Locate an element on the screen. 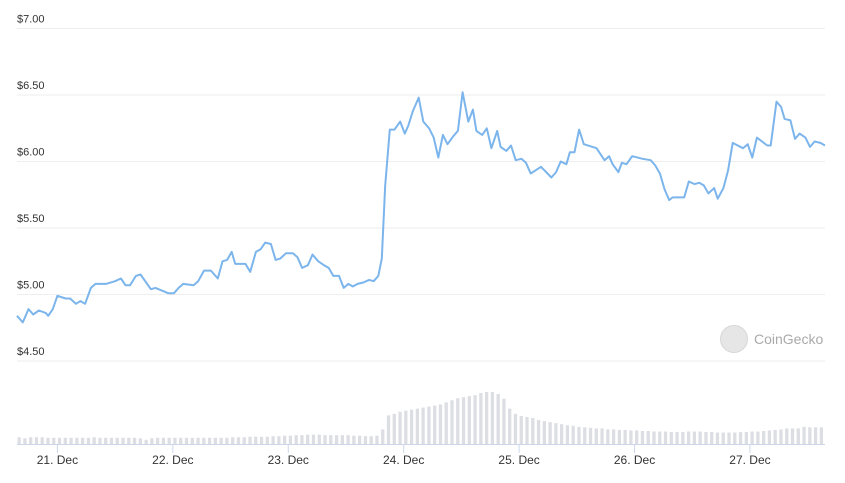 The height and width of the screenshot is (483, 845). y-tick-label: $7.00 is located at coordinates (31, 20).